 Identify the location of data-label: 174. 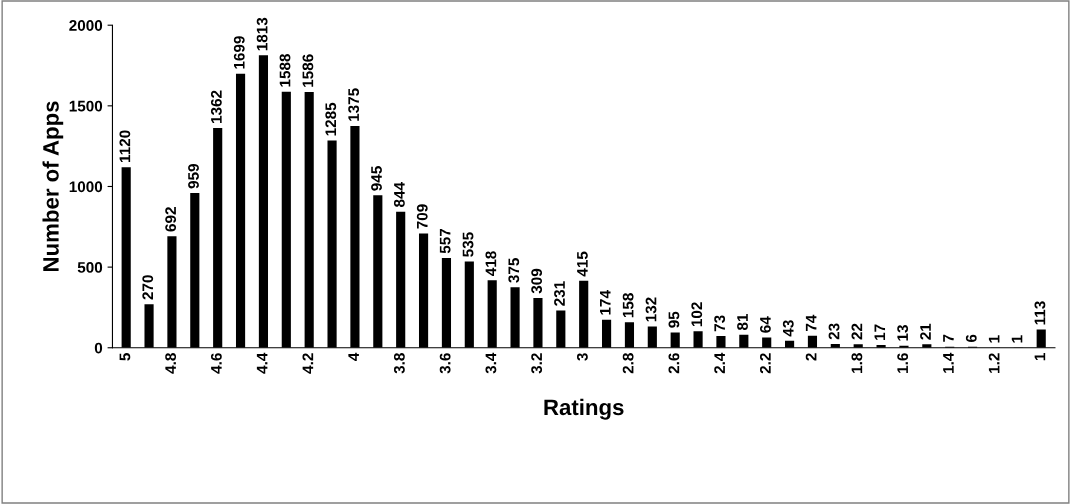
(605, 302).